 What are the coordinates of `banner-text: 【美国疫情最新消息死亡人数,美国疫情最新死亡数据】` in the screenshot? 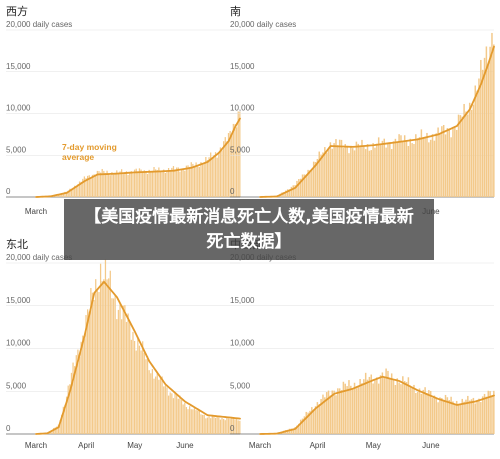 It's located at (249, 229).